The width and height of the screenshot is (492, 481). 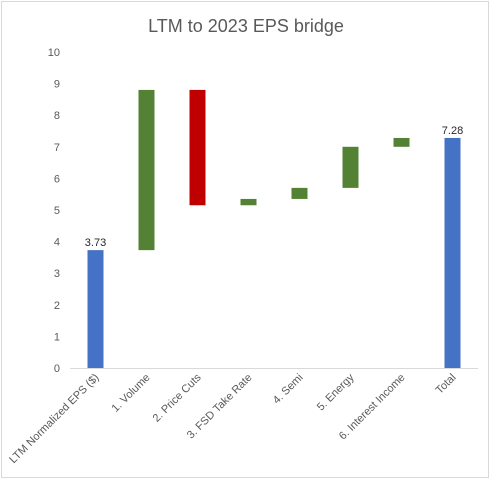 I want to click on y-axis: 0 1 2 3 4 5 6 7 8 9 10, so click(x=54, y=211).